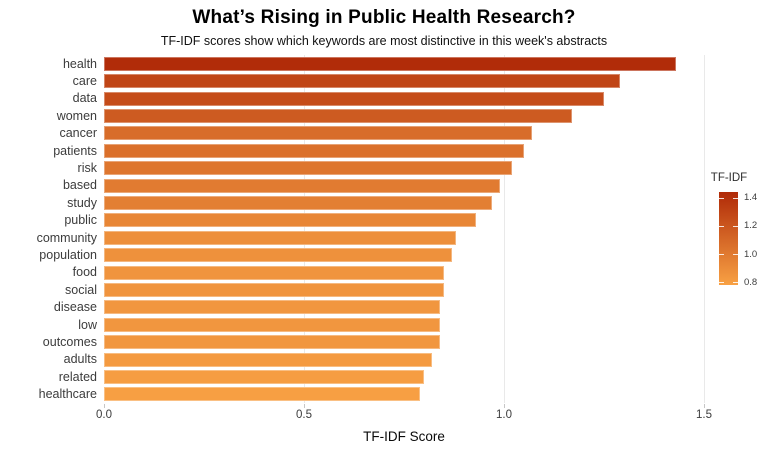 The height and width of the screenshot is (451, 768). What do you see at coordinates (262, 394) in the screenshot?
I see `bar-healthcare` at bounding box center [262, 394].